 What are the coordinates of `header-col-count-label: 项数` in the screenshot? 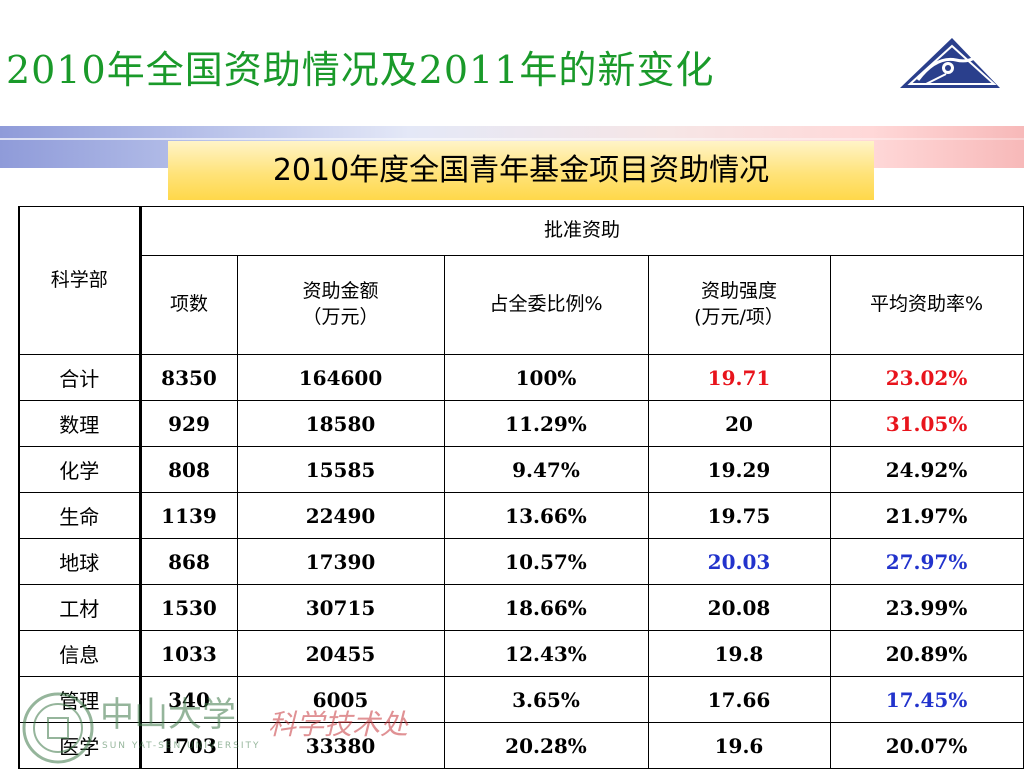 It's located at (188, 304).